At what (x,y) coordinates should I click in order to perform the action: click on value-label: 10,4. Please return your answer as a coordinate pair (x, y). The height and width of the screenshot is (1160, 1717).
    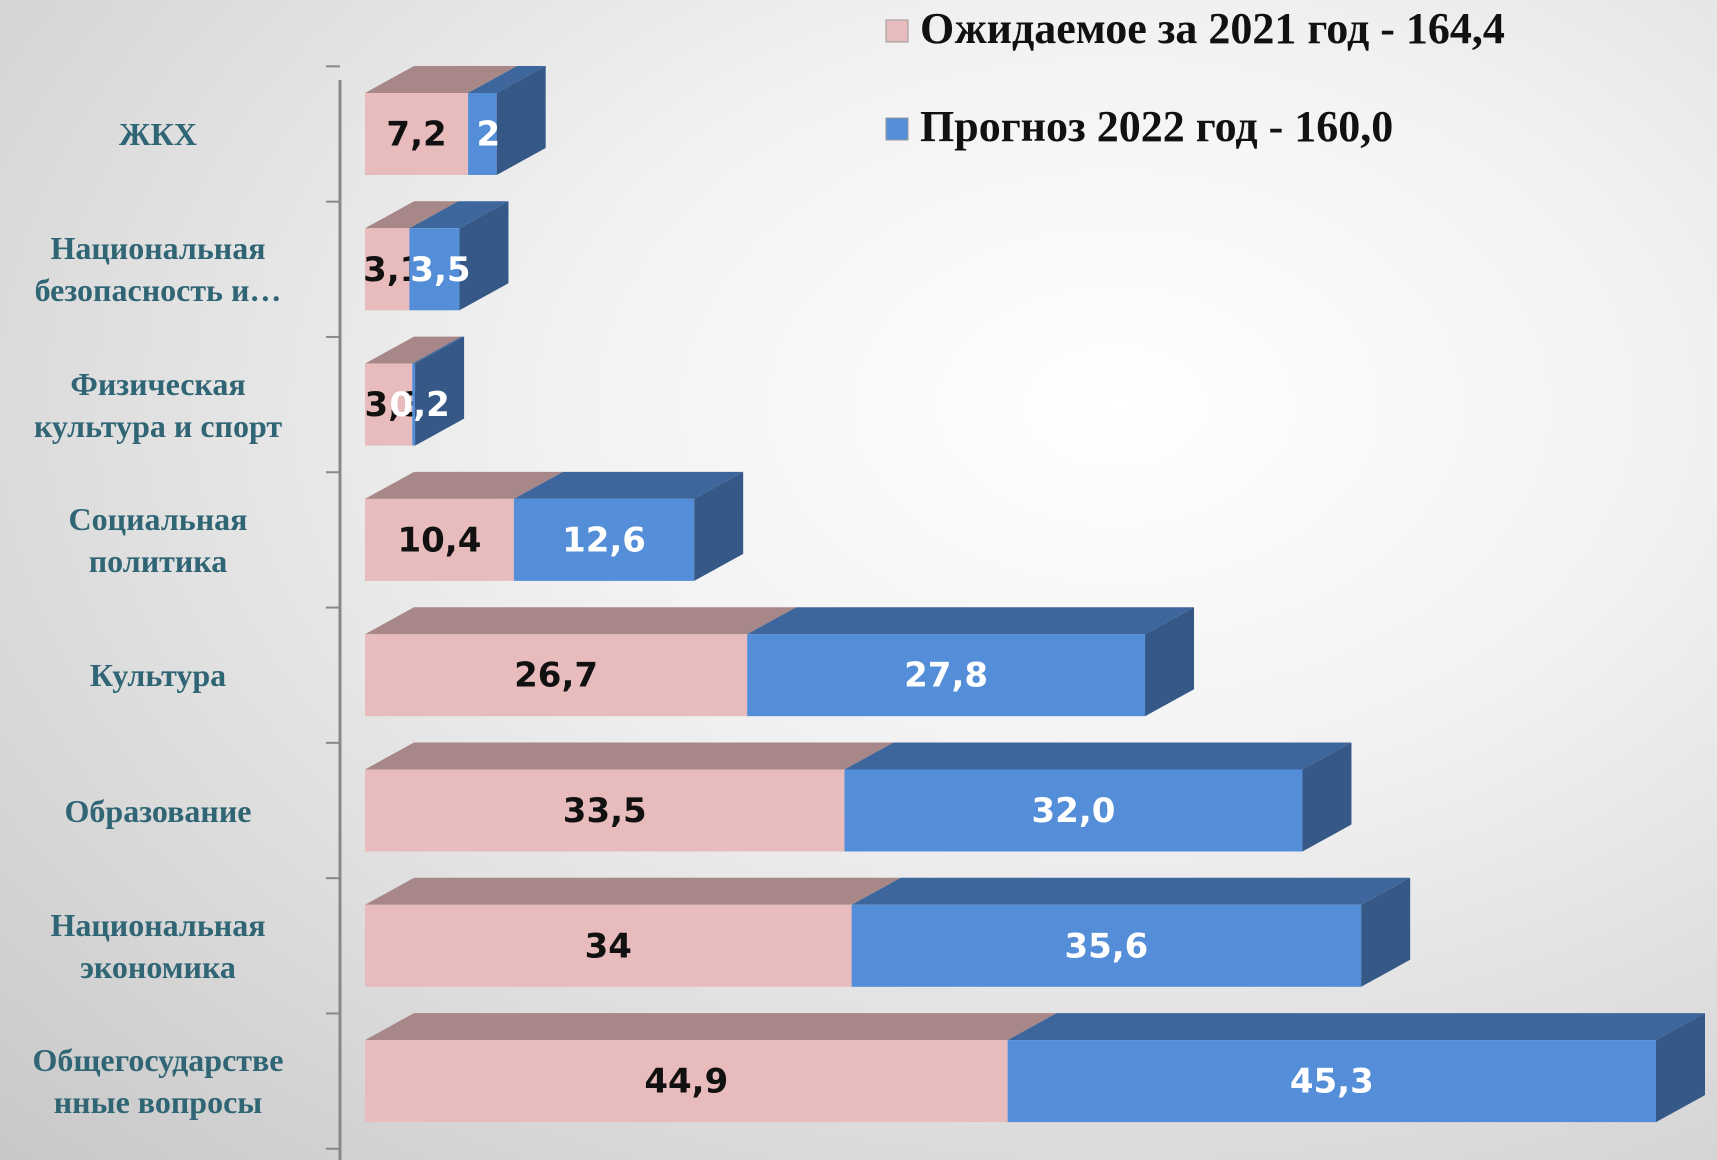
    Looking at the image, I should click on (439, 540).